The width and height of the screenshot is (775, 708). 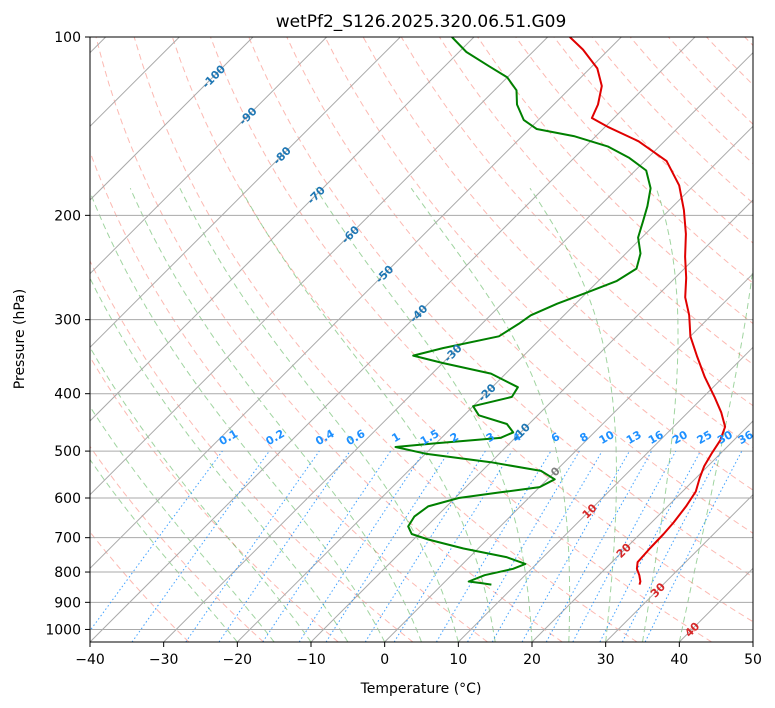 What do you see at coordinates (421, 689) in the screenshot?
I see `x-axis-label: Temperature (°C)` at bounding box center [421, 689].